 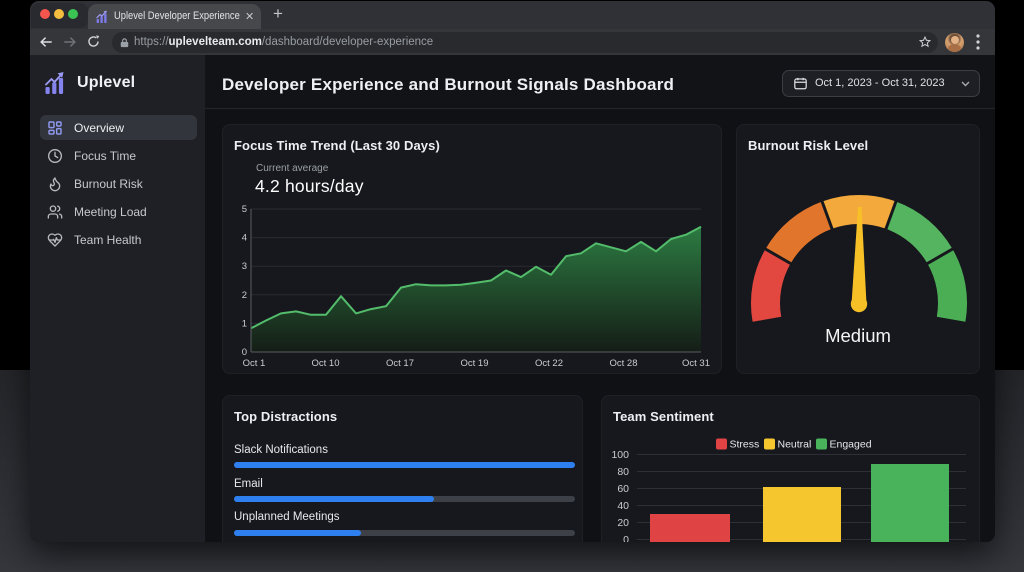 What do you see at coordinates (326, 363) in the screenshot?
I see `svg-text: Oct 10` at bounding box center [326, 363].